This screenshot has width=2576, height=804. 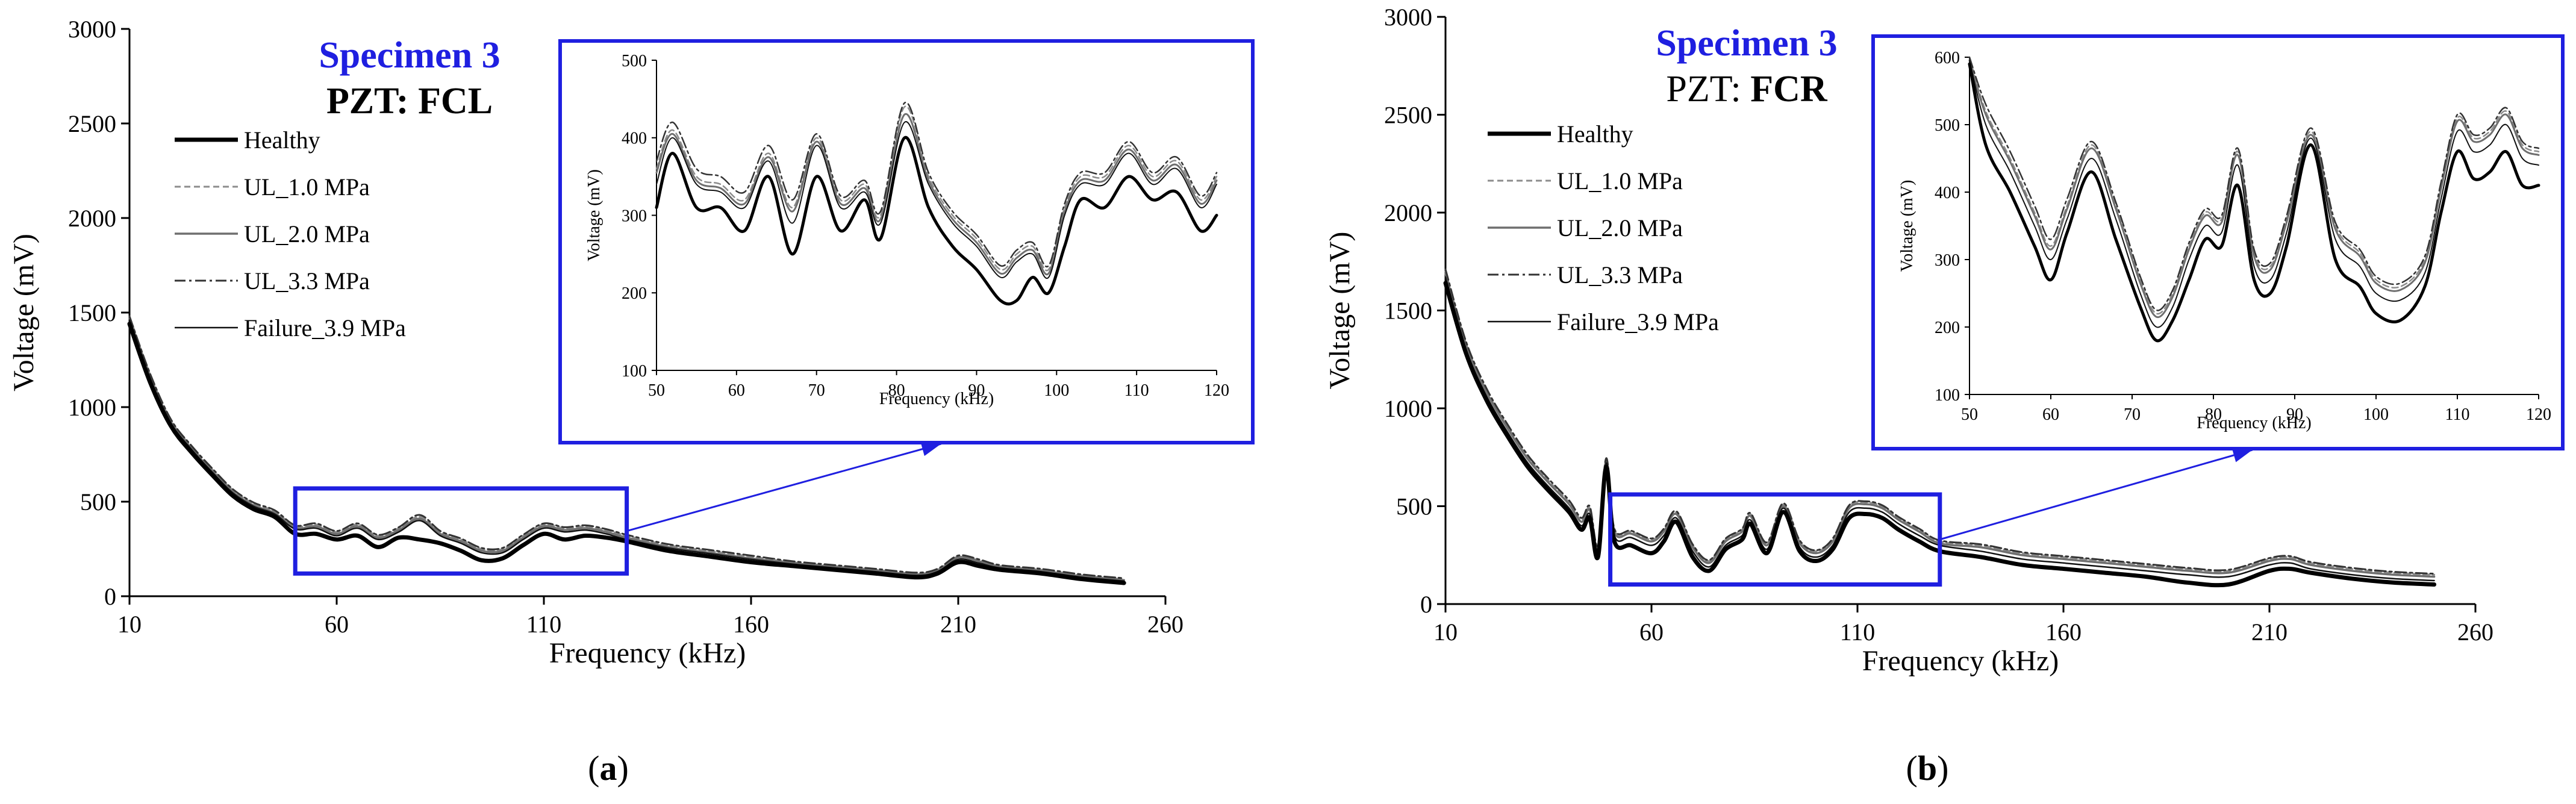 What do you see at coordinates (92, 123) in the screenshot?
I see `main-y-tick-label: 2500` at bounding box center [92, 123].